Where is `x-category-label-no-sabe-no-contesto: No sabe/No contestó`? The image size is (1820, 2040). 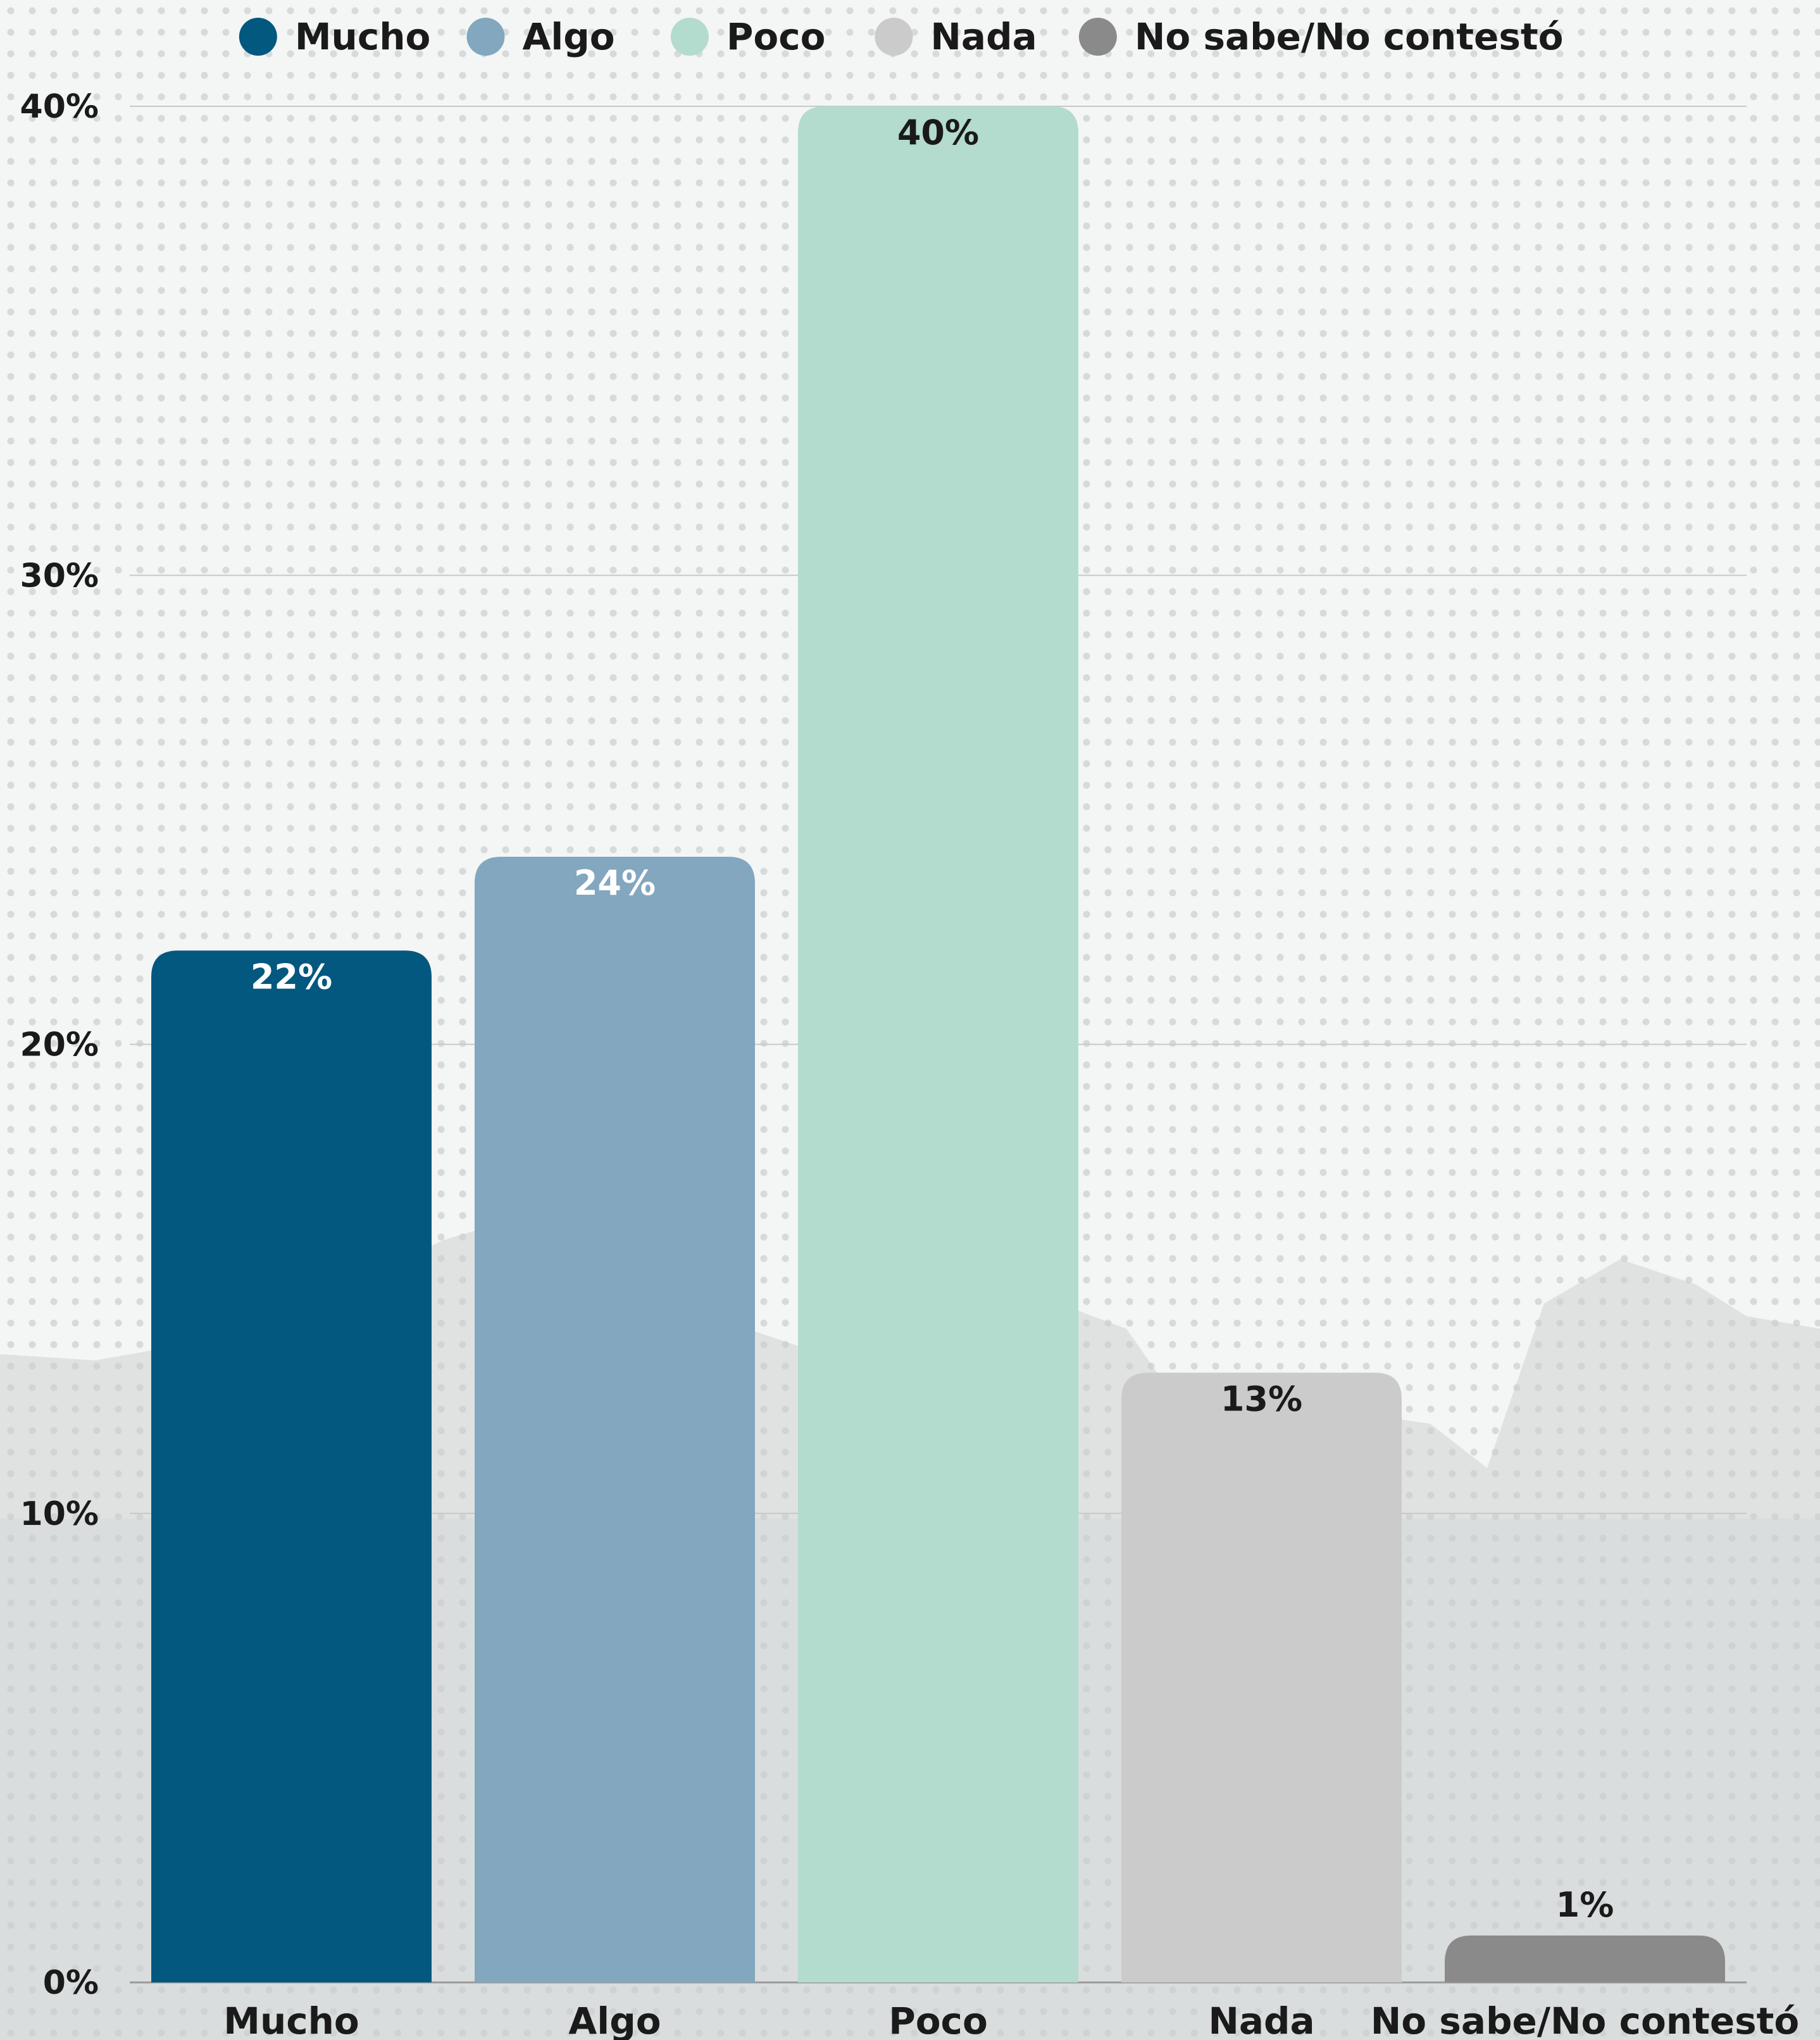
x-category-label-no-sabe-no-contesto: No sabe/No contestó is located at coordinates (1585, 2020).